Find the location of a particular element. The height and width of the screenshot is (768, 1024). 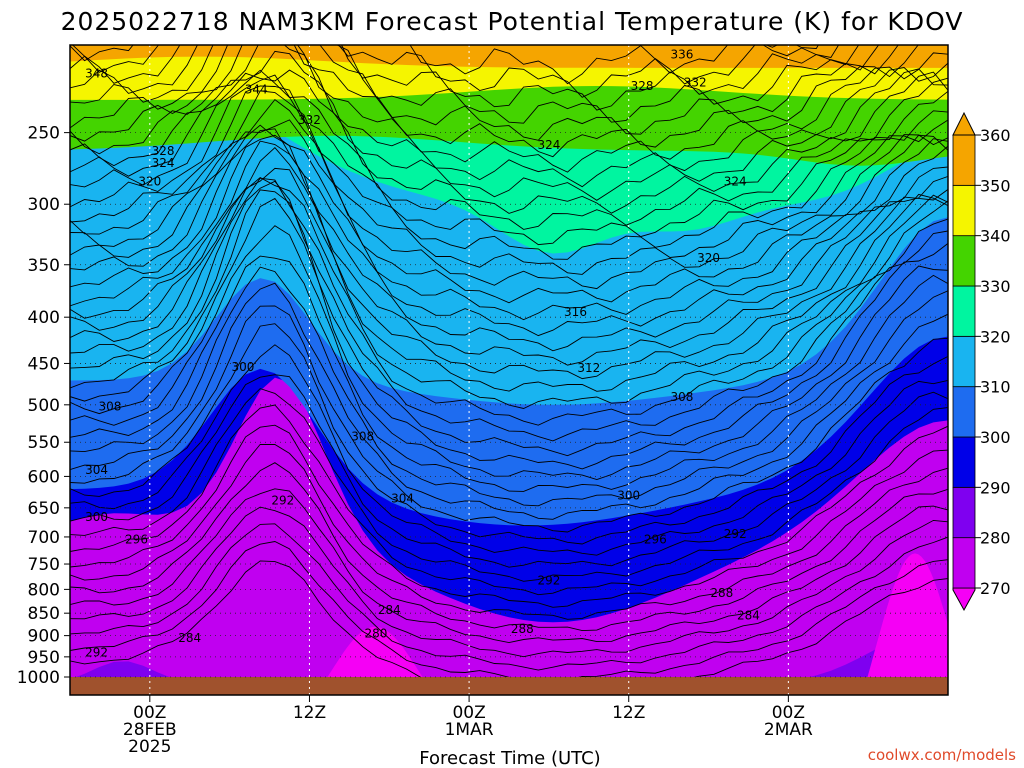

contour-label: 296 is located at coordinates (655, 540).